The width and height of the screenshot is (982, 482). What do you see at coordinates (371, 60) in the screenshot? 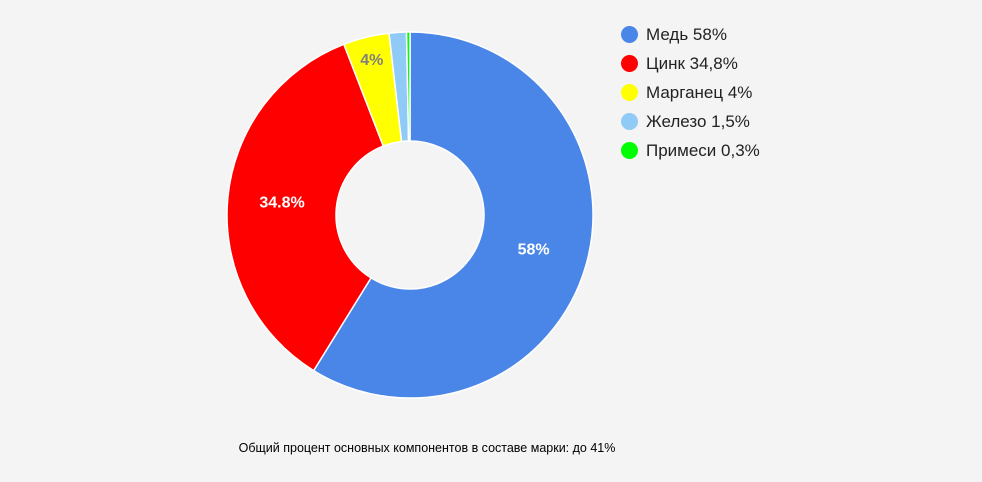
I see `slice-label-2: 4%` at bounding box center [371, 60].